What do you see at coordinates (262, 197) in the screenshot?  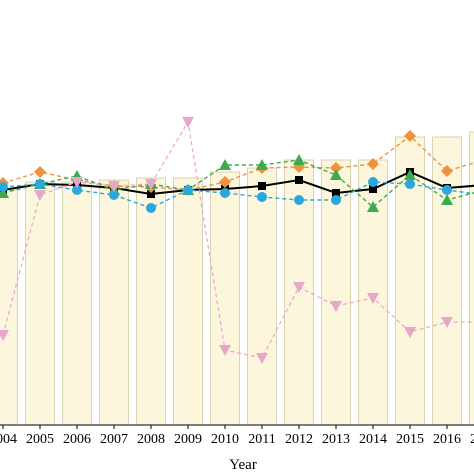 I see `series-4-point-2011` at bounding box center [262, 197].